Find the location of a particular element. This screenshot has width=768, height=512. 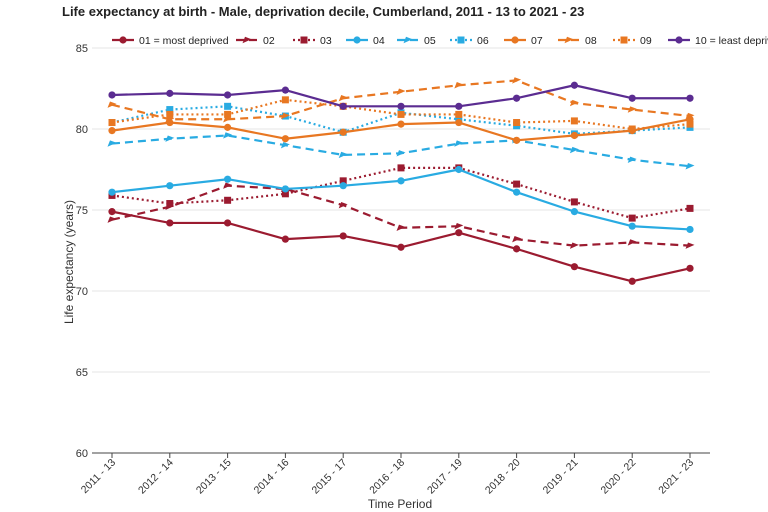

legend-item: 07 is located at coordinates (523, 41).